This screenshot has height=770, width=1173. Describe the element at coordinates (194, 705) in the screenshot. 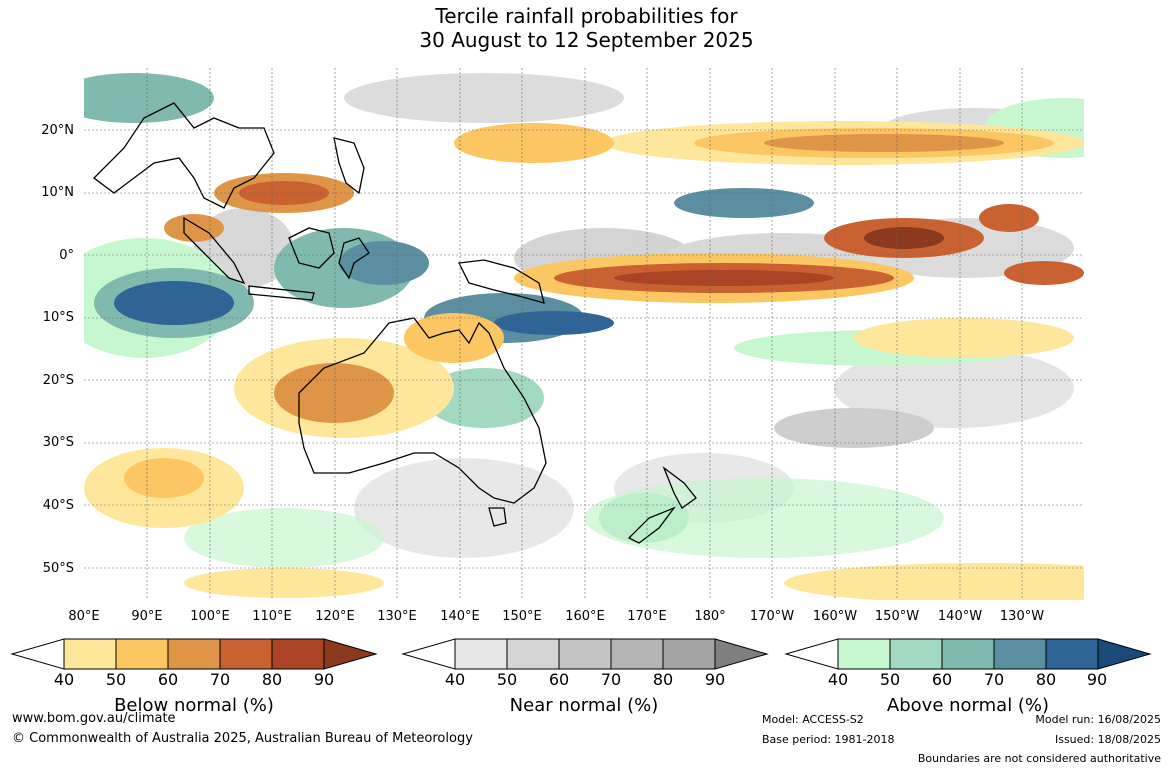

I see `below-normal-legend-title: Below normal (%)` at that location.